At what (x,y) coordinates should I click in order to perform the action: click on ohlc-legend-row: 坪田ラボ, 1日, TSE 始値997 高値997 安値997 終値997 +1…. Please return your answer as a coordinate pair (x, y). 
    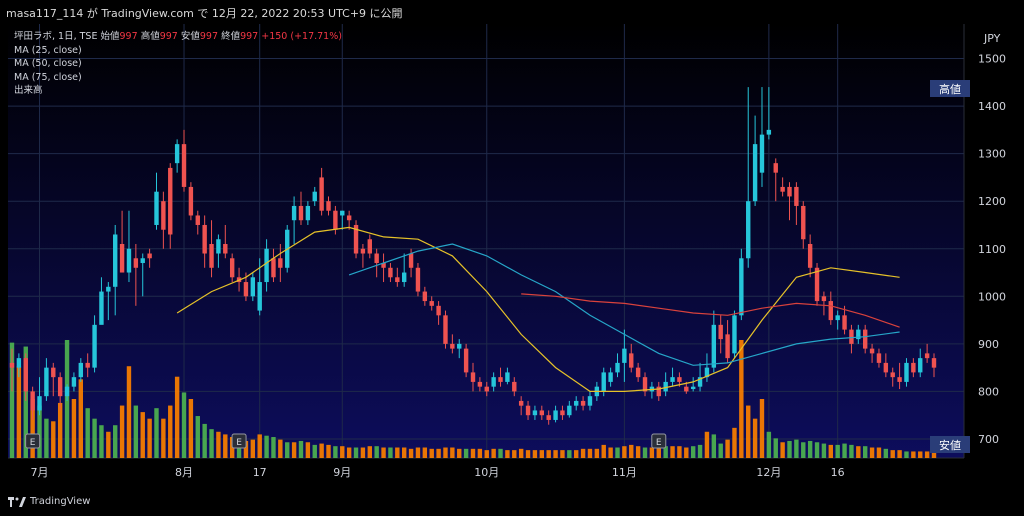
    Looking at the image, I should click on (178, 37).